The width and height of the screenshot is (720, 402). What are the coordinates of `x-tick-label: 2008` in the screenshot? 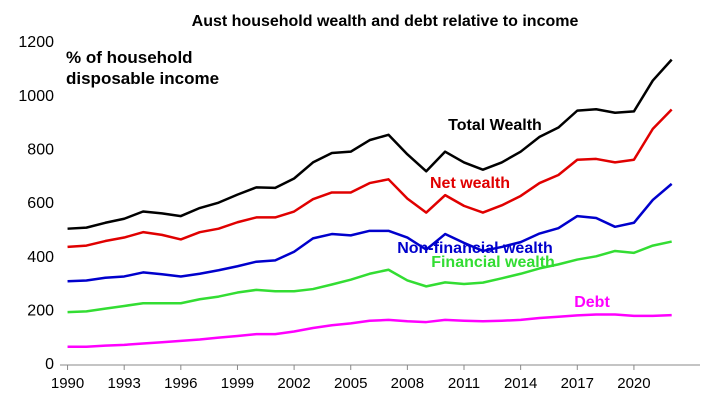 It's located at (407, 383).